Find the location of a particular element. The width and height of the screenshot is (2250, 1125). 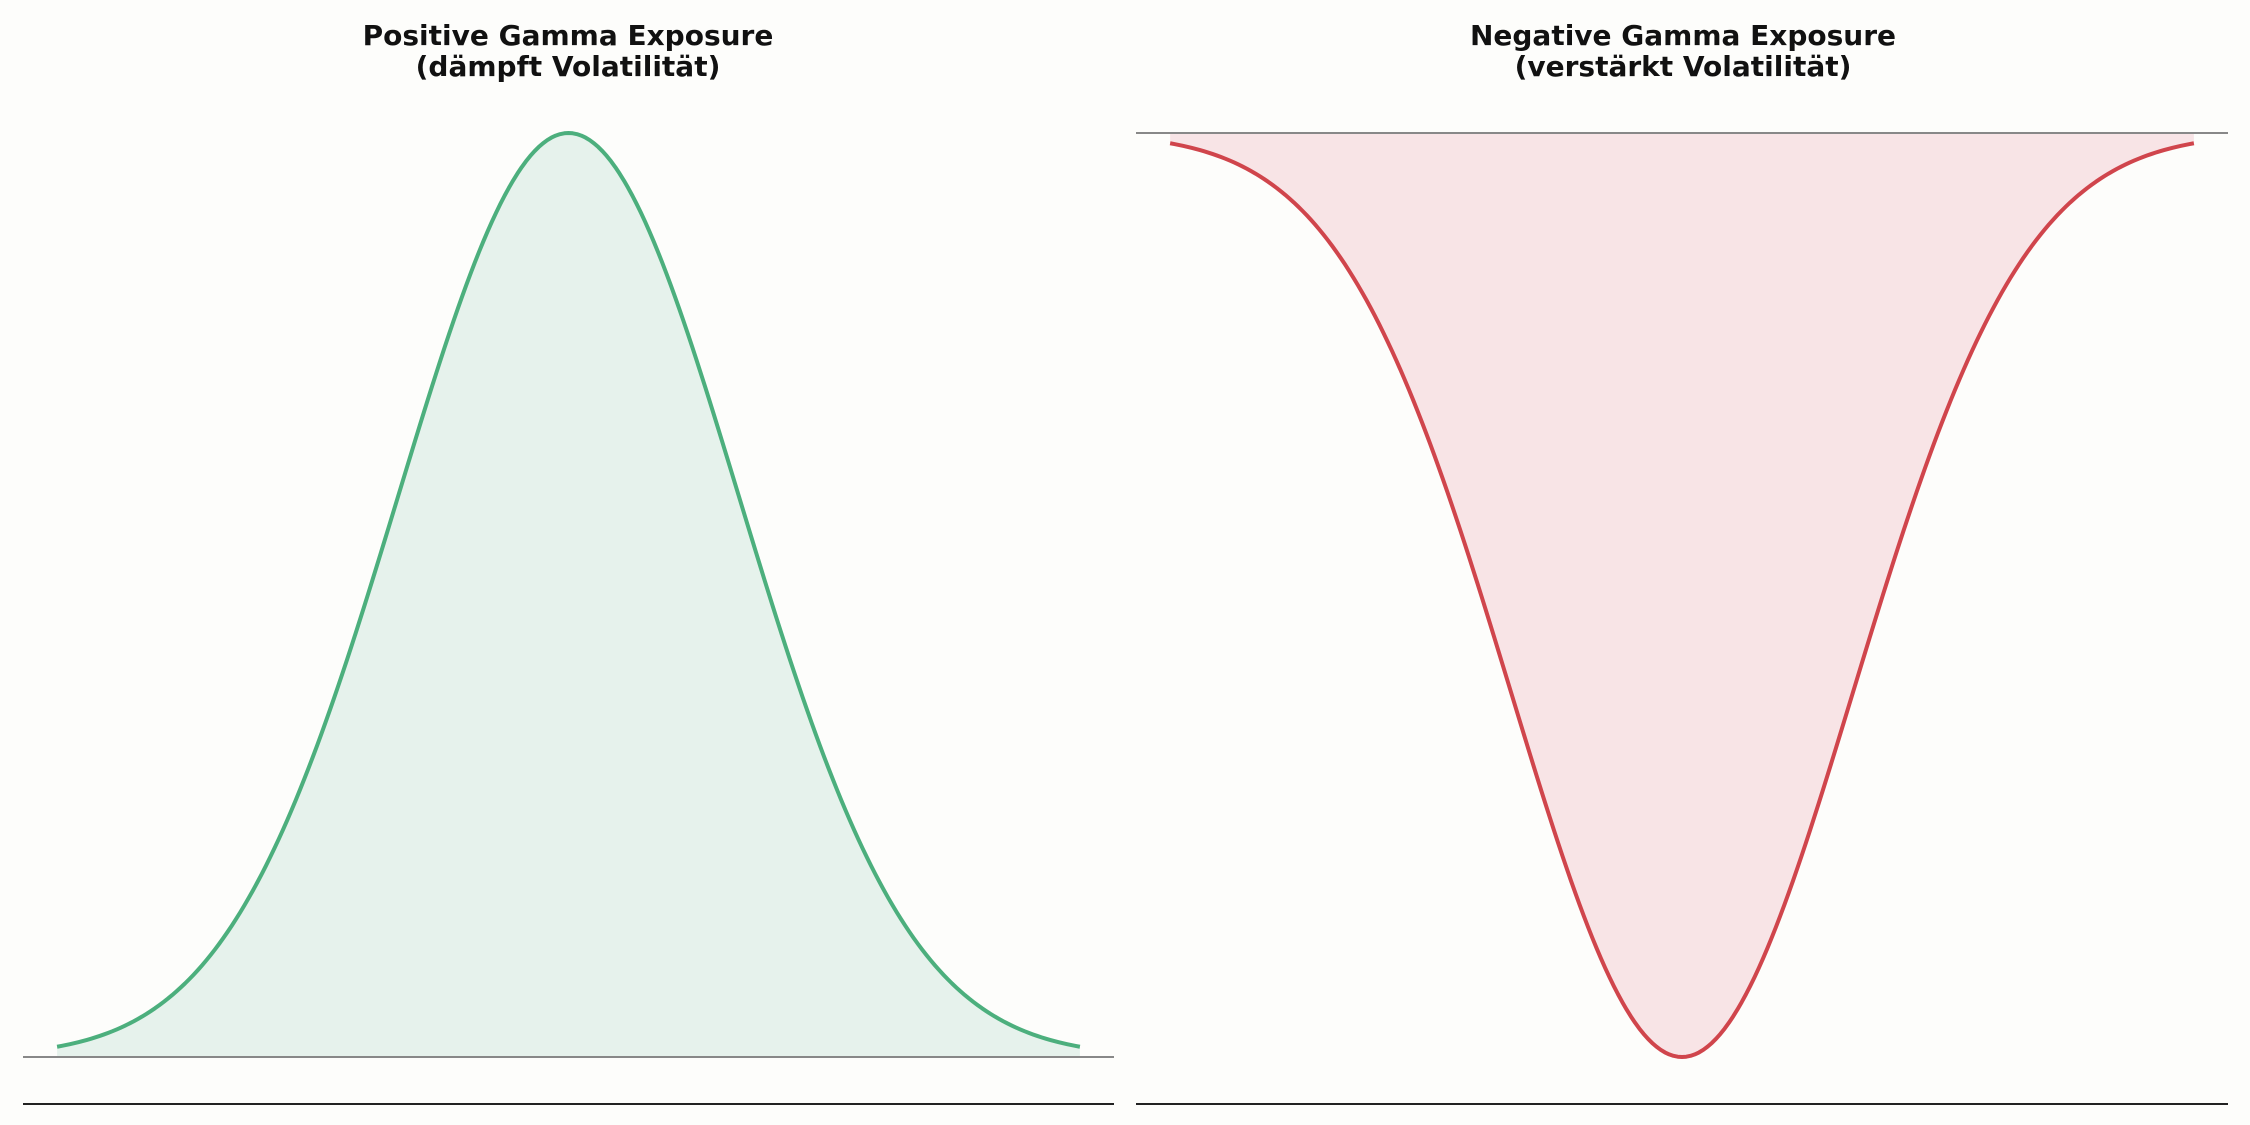

negative-gamma-subtitle: (verstärkt Volatilität) is located at coordinates (1683, 66).